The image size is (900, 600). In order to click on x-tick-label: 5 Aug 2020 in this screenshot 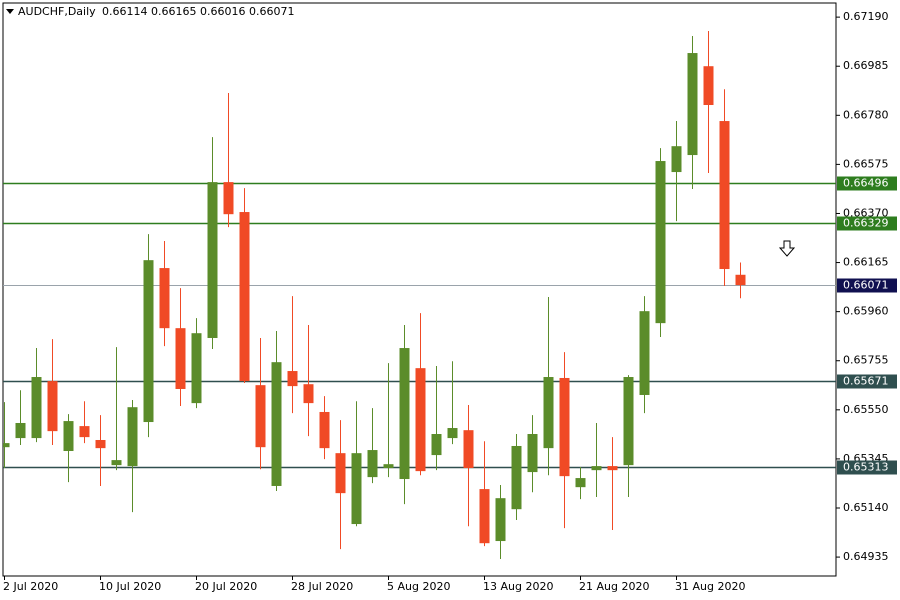, I will do `click(418, 586)`.